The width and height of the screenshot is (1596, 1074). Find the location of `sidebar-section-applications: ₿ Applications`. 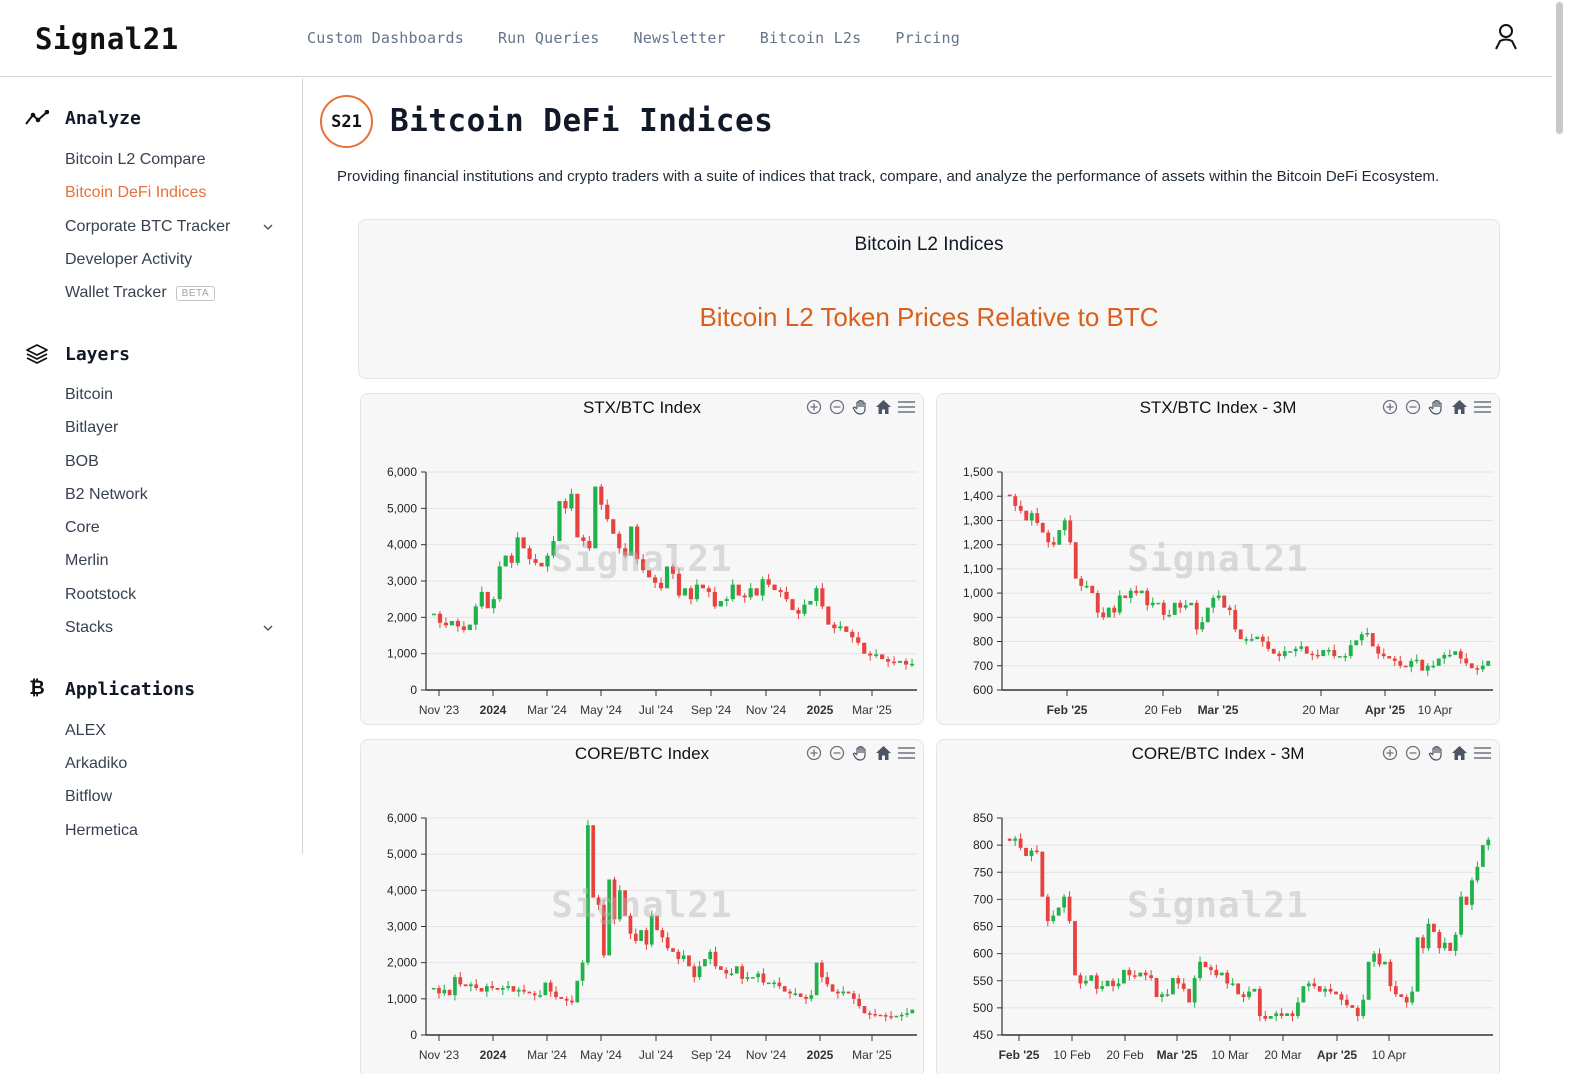

sidebar-section-applications: ₿ Applications is located at coordinates (110, 689).